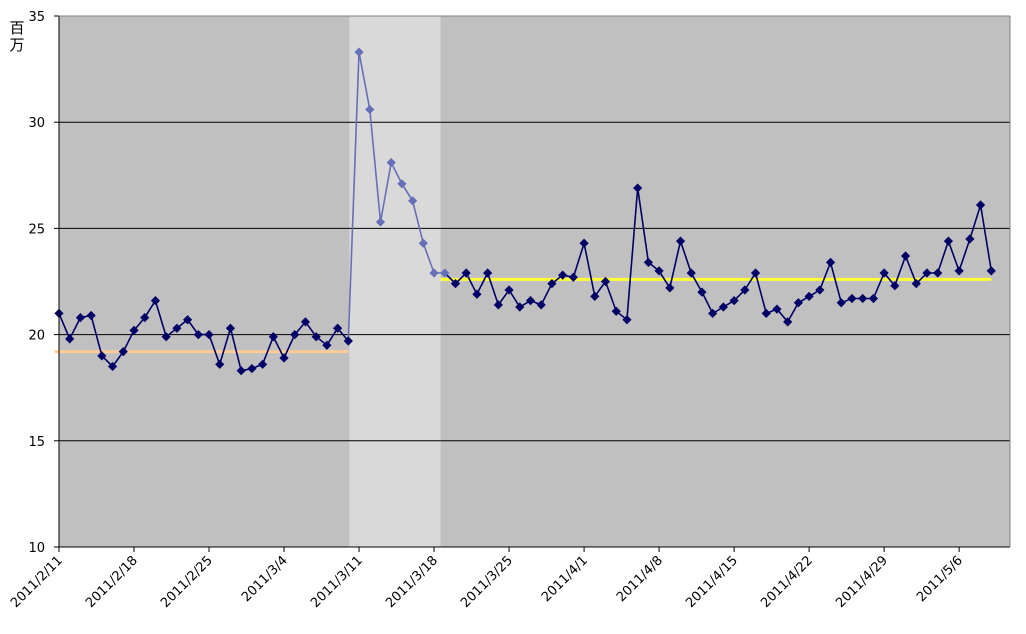 This screenshot has height=634, width=1026. What do you see at coordinates (940, 579) in the screenshot?
I see `x-tick-label: 2011/5/6` at bounding box center [940, 579].